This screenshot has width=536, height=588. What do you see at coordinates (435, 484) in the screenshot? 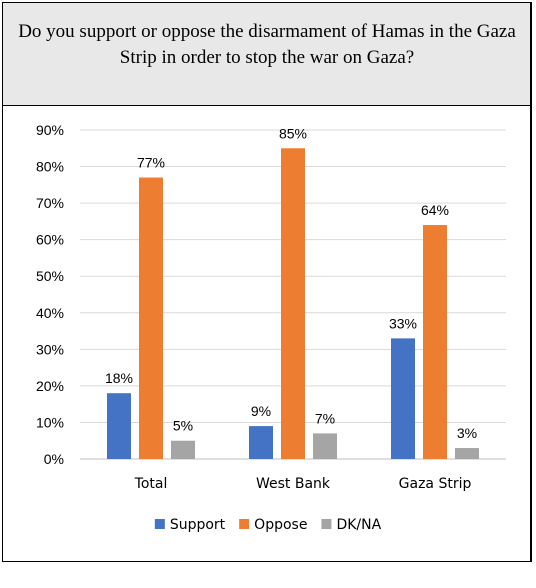
I see `category-label: Gaza Strip` at bounding box center [435, 484].